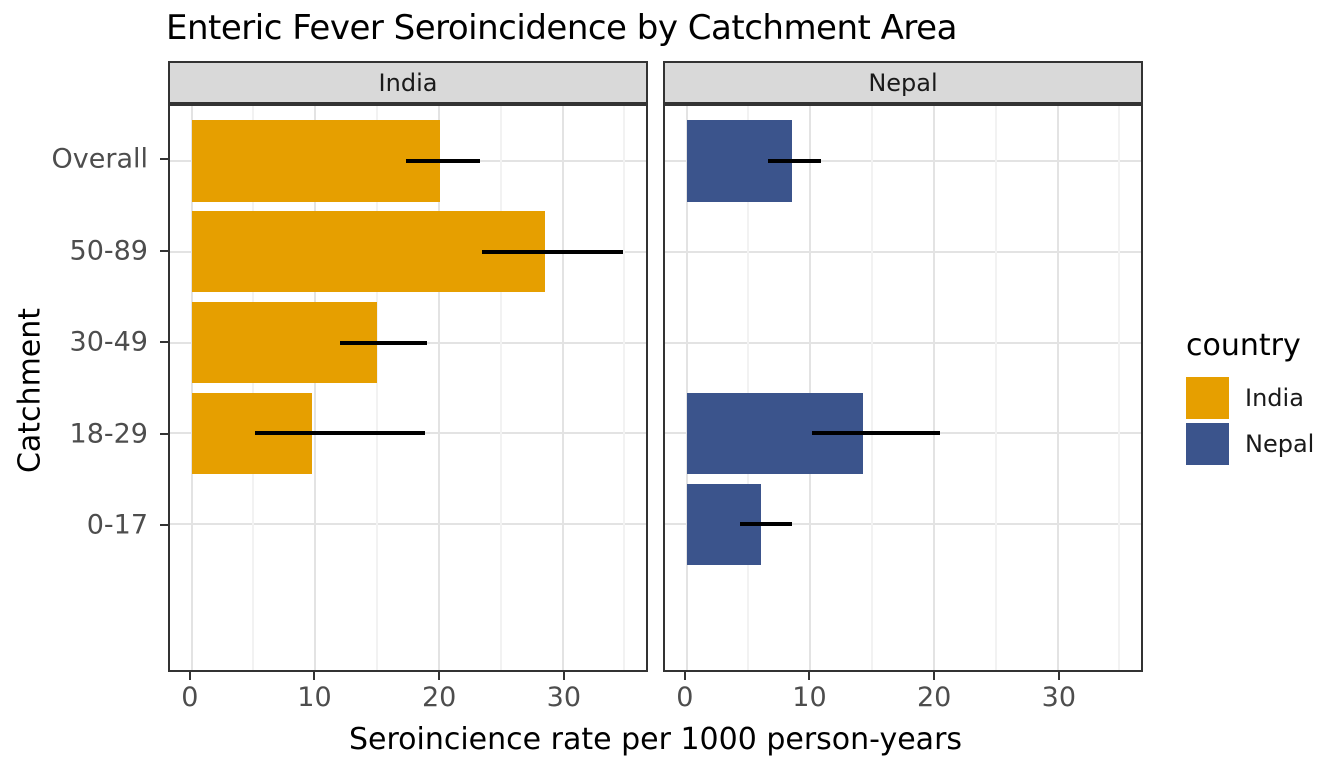  I want to click on errorbar-india-Overall, so click(442, 160).